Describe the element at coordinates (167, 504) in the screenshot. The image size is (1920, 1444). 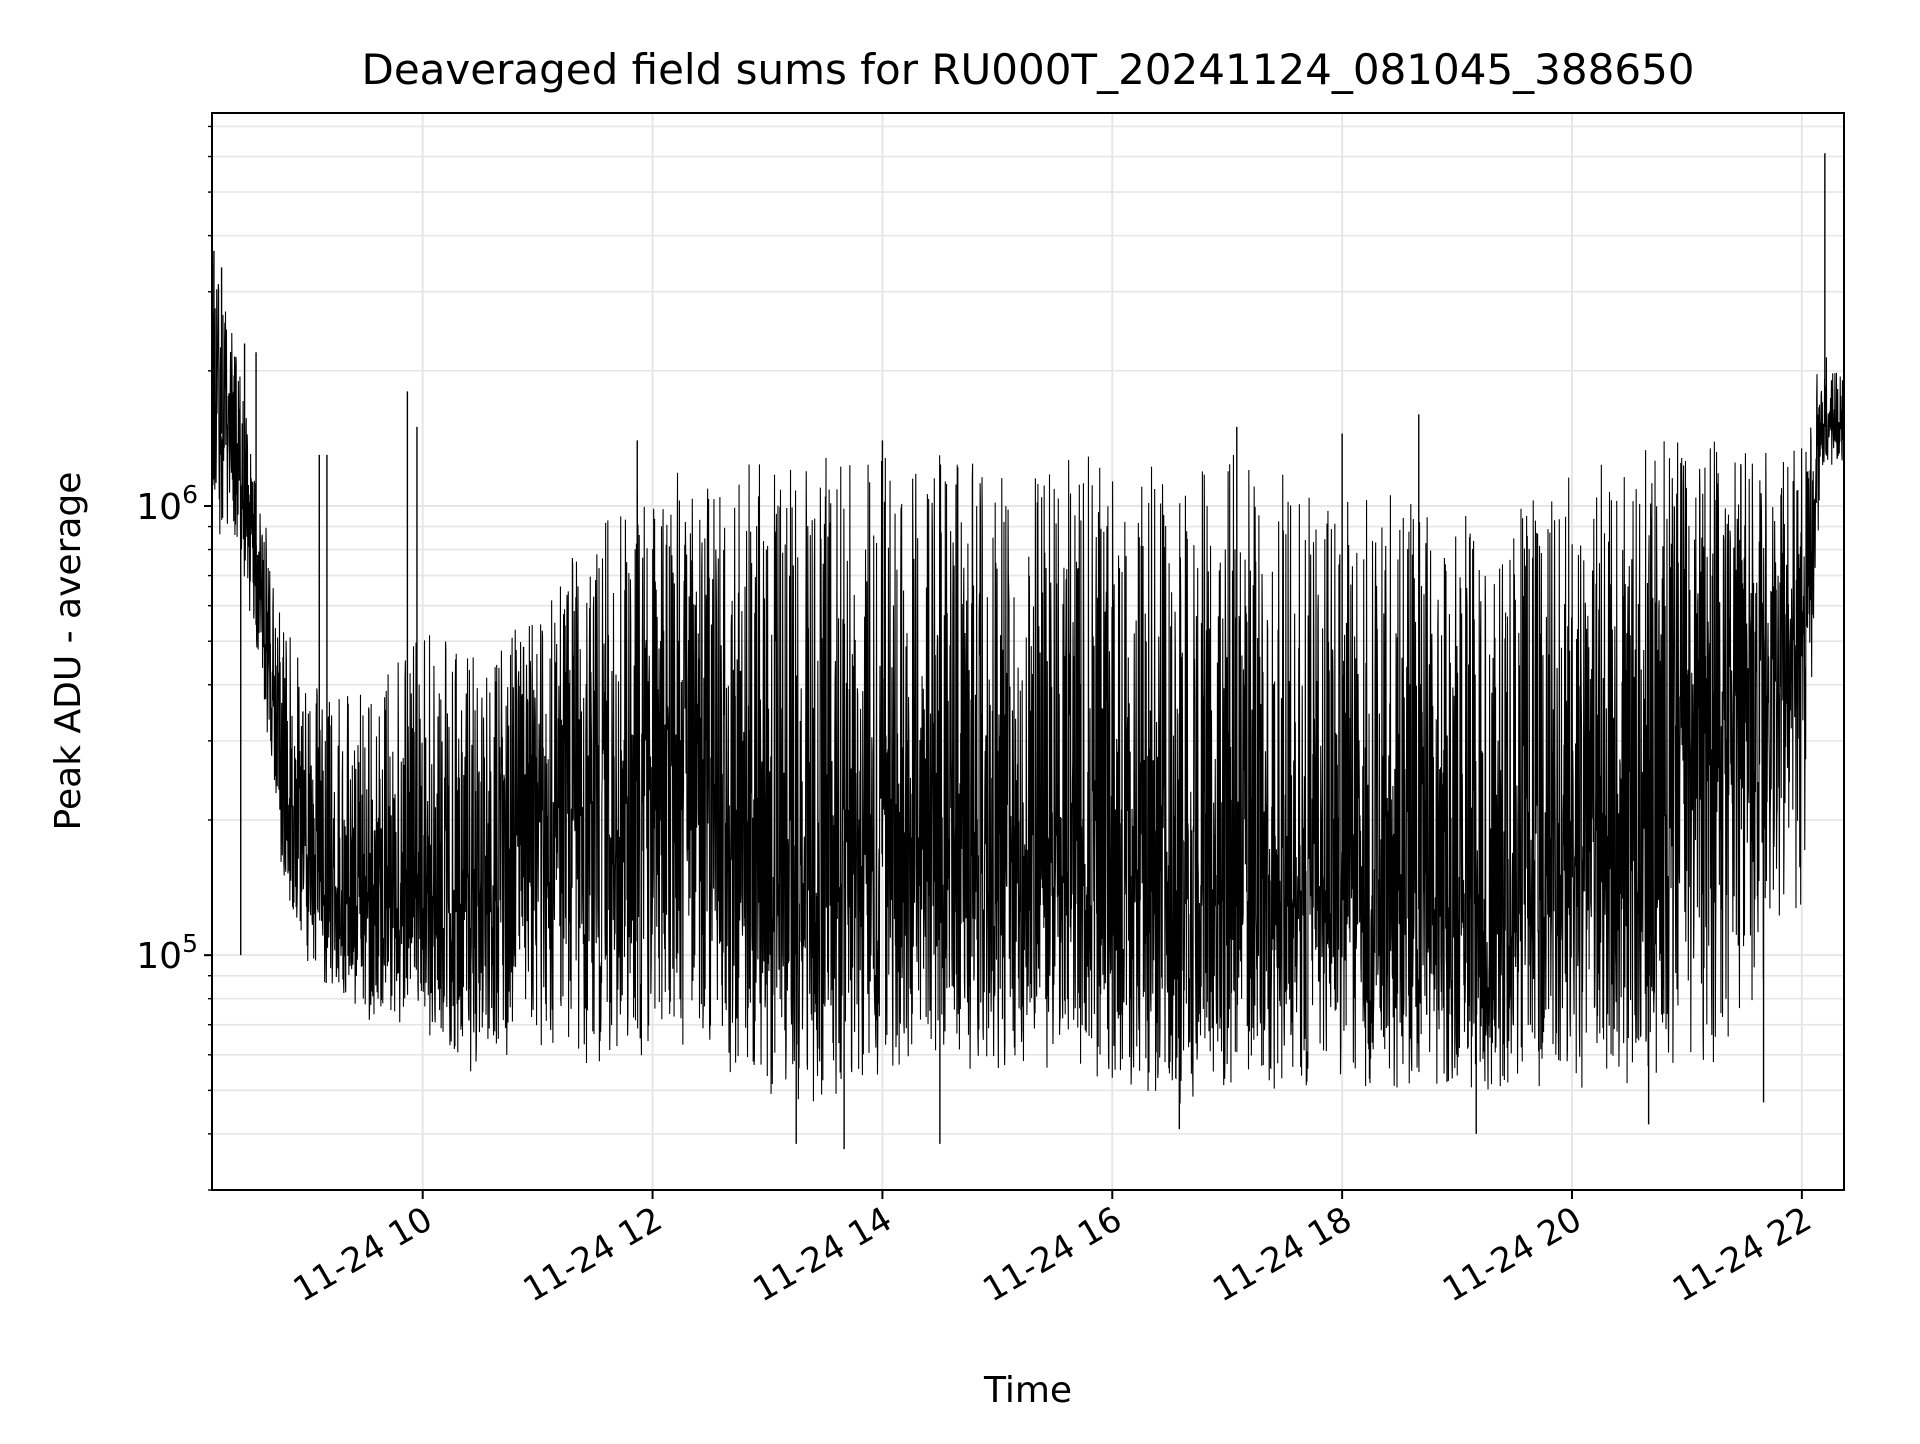
I see `y-tick-label: 10⁶` at that location.